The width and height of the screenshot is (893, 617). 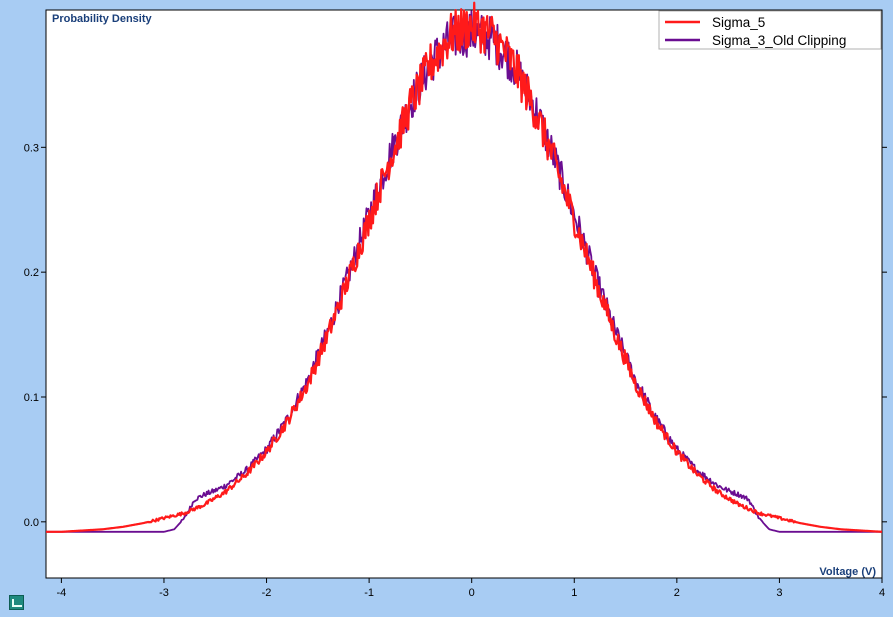 What do you see at coordinates (472, 593) in the screenshot?
I see `x-tick-label: 0` at bounding box center [472, 593].